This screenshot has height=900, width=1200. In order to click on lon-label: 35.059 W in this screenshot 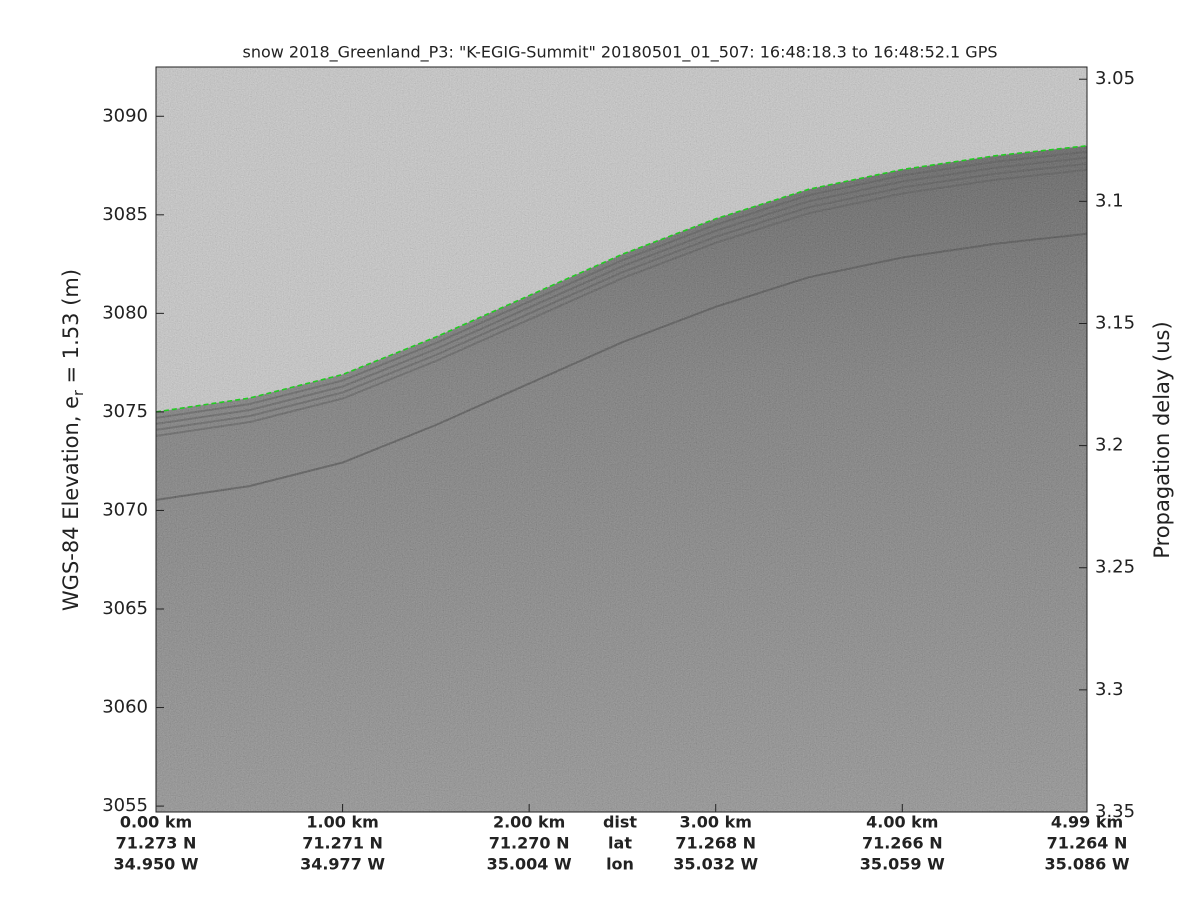, I will do `click(902, 864)`.